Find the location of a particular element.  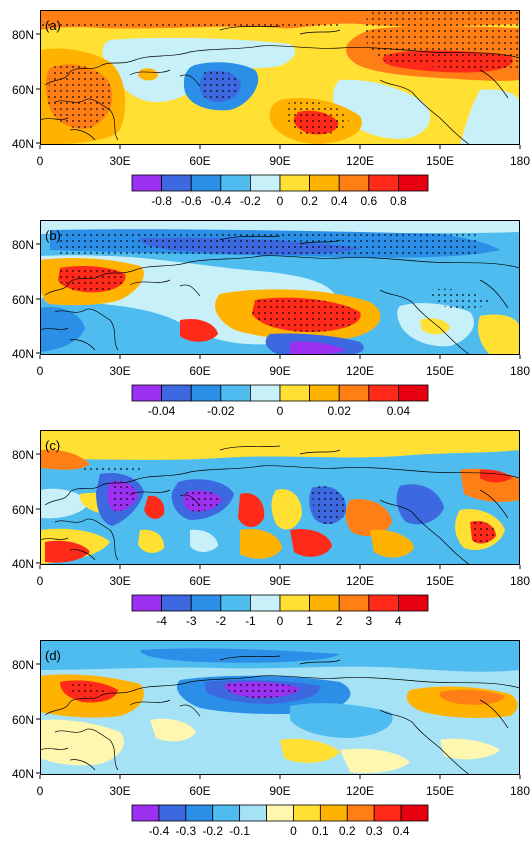

colorbar-tick-label: -0.2 is located at coordinates (250, 201).